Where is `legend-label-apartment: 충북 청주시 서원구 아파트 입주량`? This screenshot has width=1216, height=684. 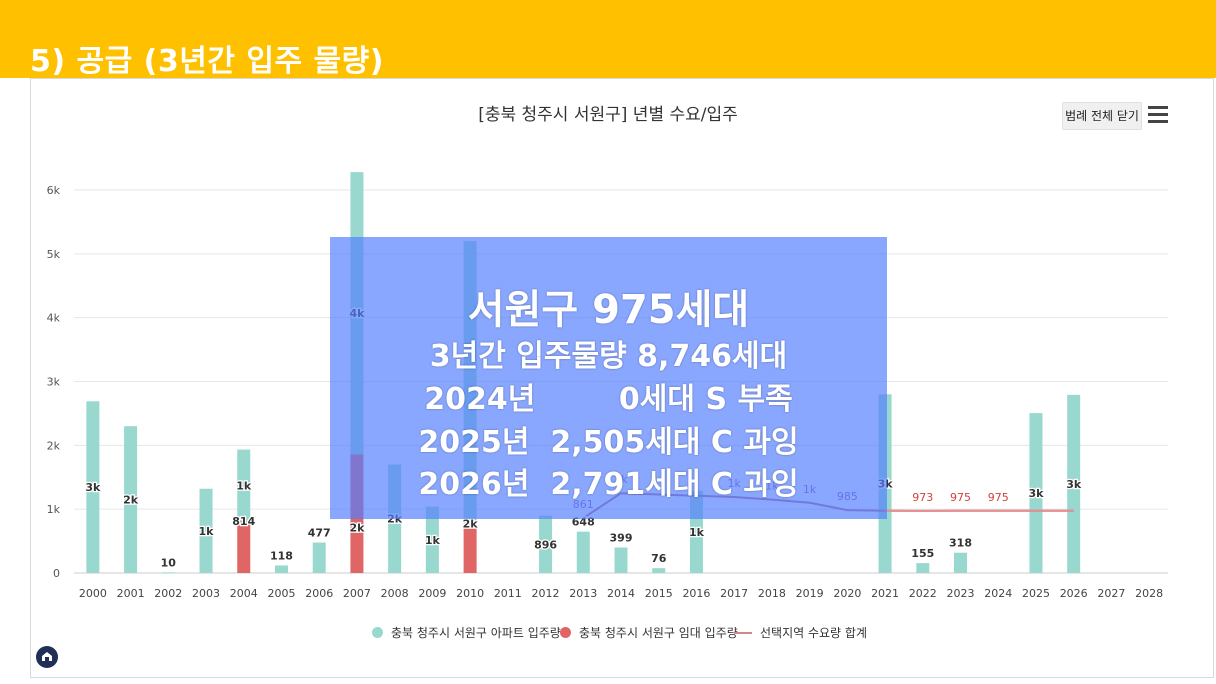 legend-label-apartment: 충북 청주시 서원구 아파트 입주량 is located at coordinates (476, 633).